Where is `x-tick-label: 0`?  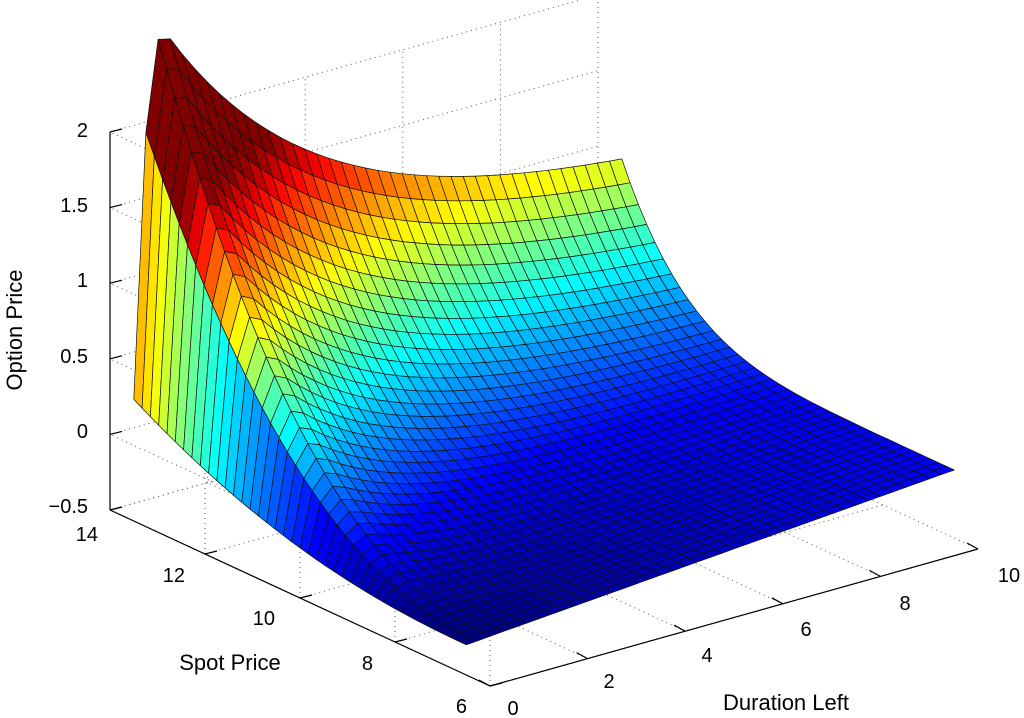 x-tick-label: 0 is located at coordinates (512, 708).